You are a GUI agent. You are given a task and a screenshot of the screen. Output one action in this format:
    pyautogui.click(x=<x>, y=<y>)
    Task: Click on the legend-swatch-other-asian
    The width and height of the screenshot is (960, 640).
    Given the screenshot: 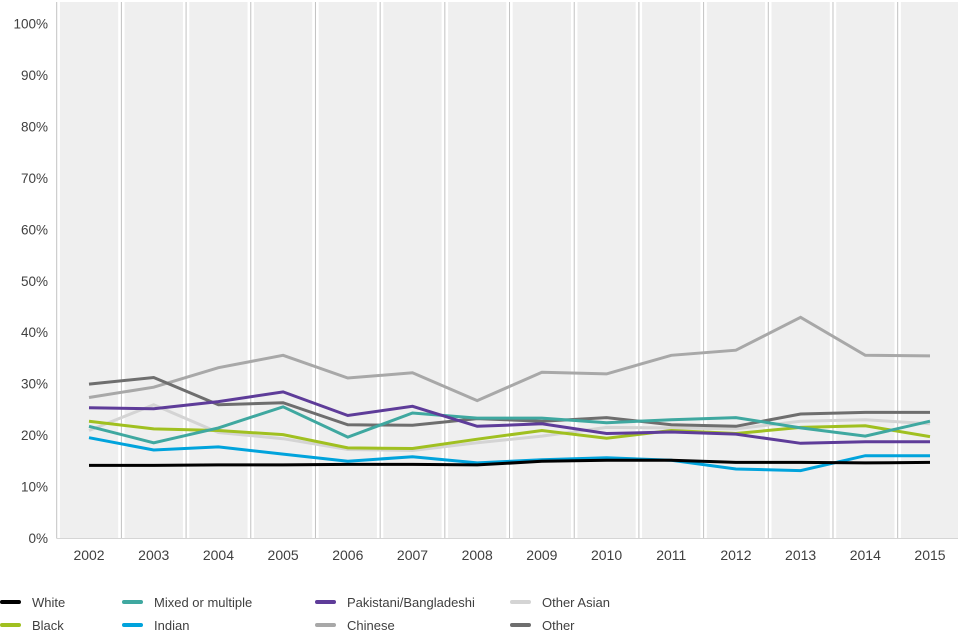 What is the action you would take?
    pyautogui.click(x=520, y=602)
    